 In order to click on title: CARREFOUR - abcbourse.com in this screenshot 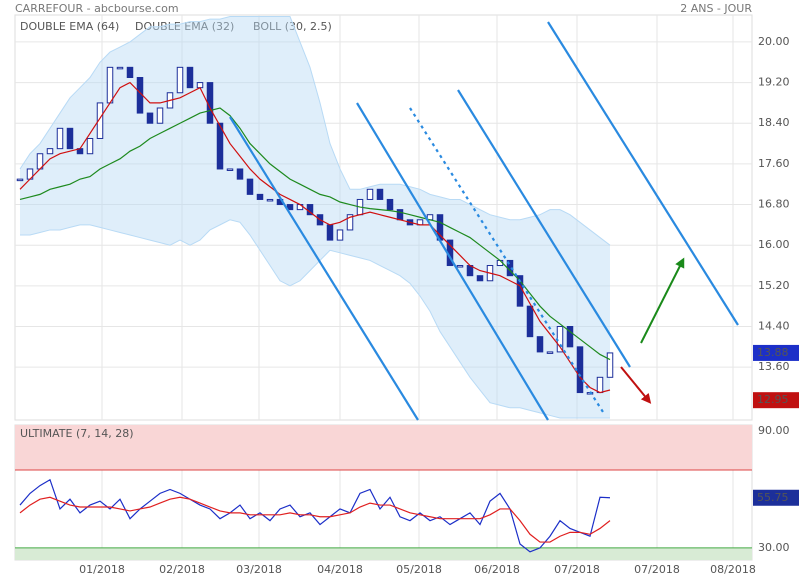, I will do `click(97, 8)`.